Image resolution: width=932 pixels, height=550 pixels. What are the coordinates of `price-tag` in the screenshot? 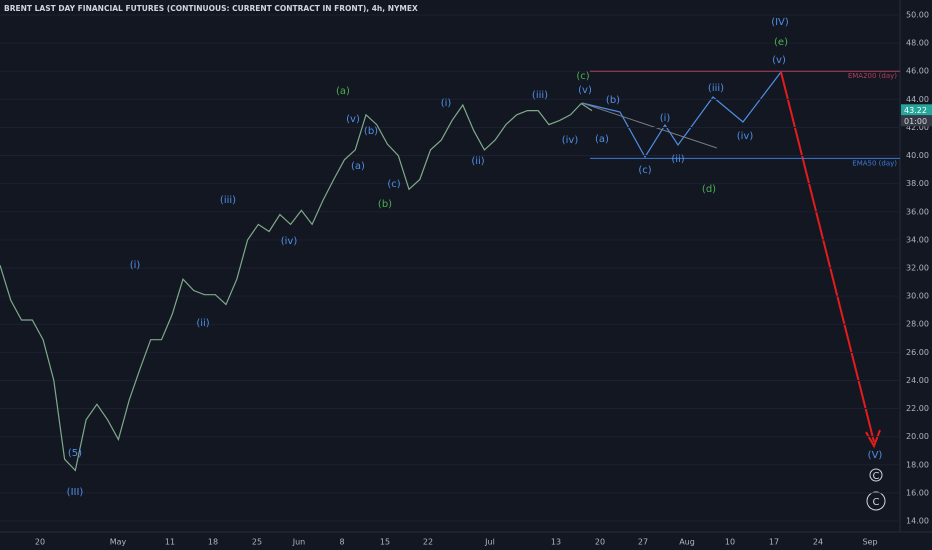 It's located at (916, 110).